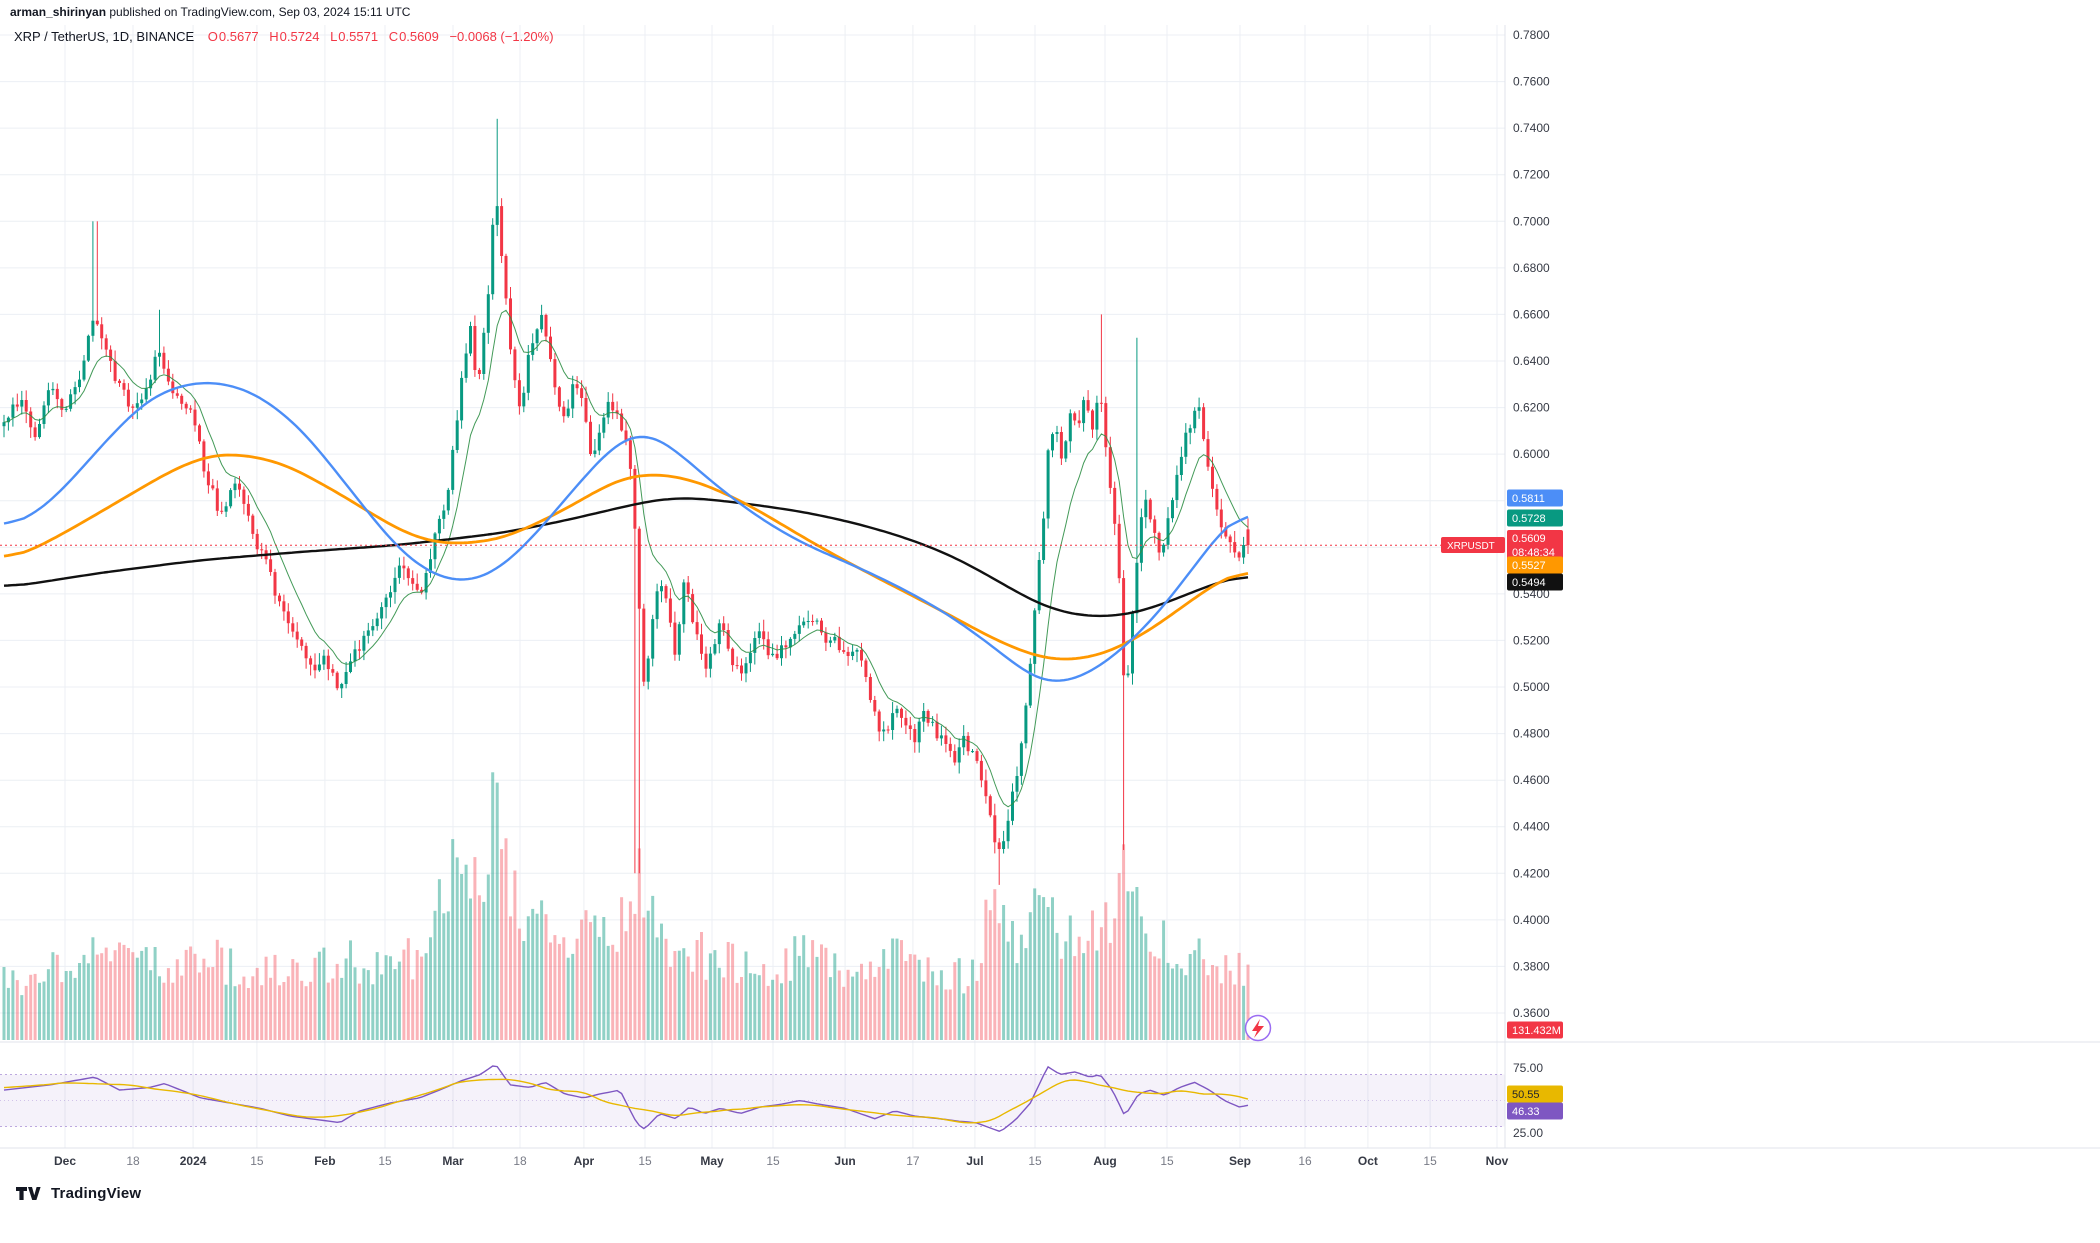  I want to click on volume-tag: 131.432M, so click(1535, 1030).